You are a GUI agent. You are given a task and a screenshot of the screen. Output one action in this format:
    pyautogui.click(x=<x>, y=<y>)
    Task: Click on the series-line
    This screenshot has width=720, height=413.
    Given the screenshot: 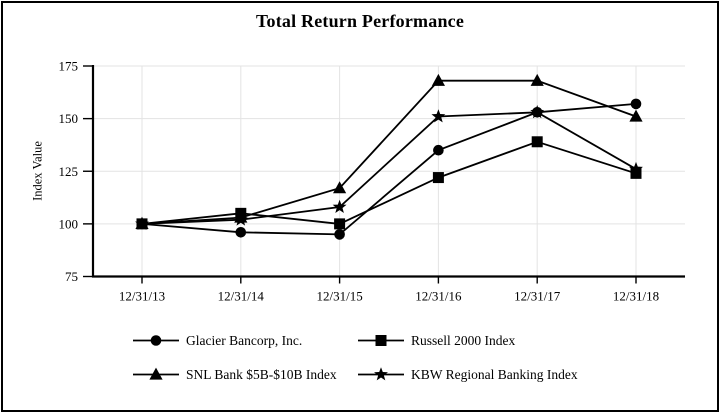 What is the action you would take?
    pyautogui.click(x=389, y=182)
    